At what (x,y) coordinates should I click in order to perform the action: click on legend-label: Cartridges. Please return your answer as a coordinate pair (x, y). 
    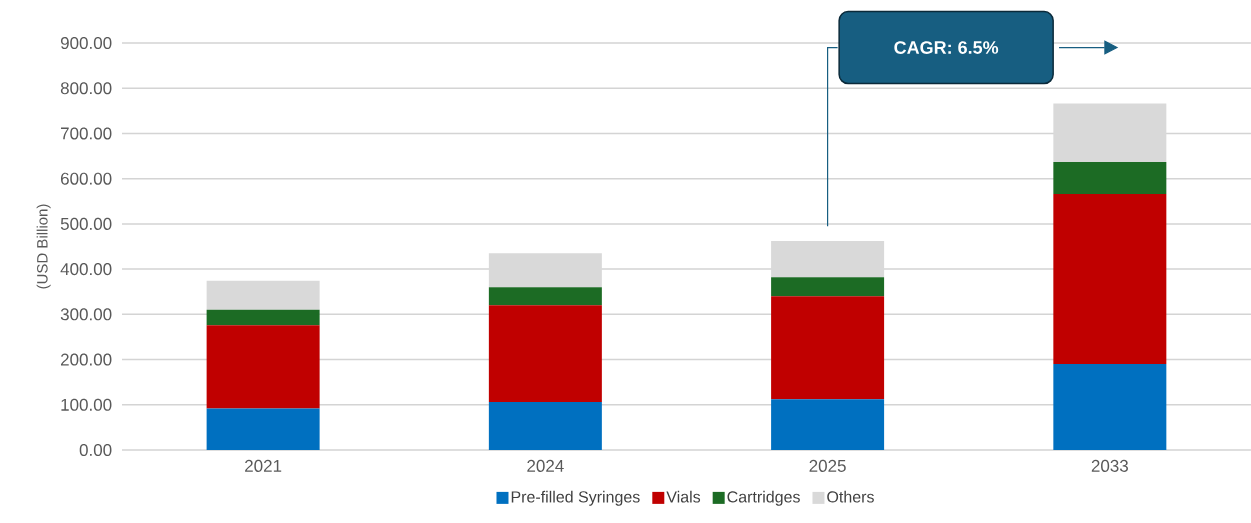
    Looking at the image, I should click on (763, 498).